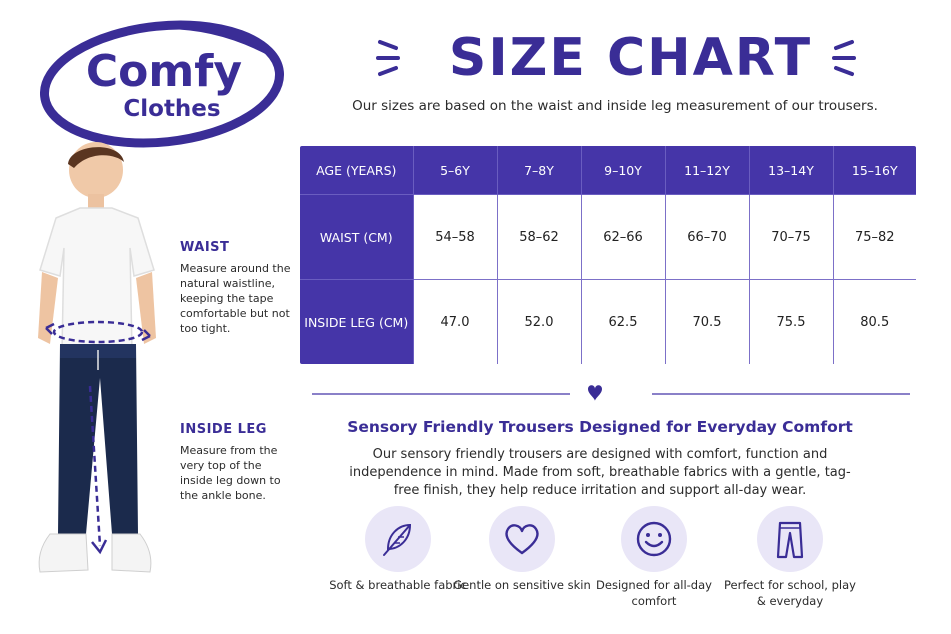  I want to click on feature-label: Designed for all-day comfort, so click(654, 593).